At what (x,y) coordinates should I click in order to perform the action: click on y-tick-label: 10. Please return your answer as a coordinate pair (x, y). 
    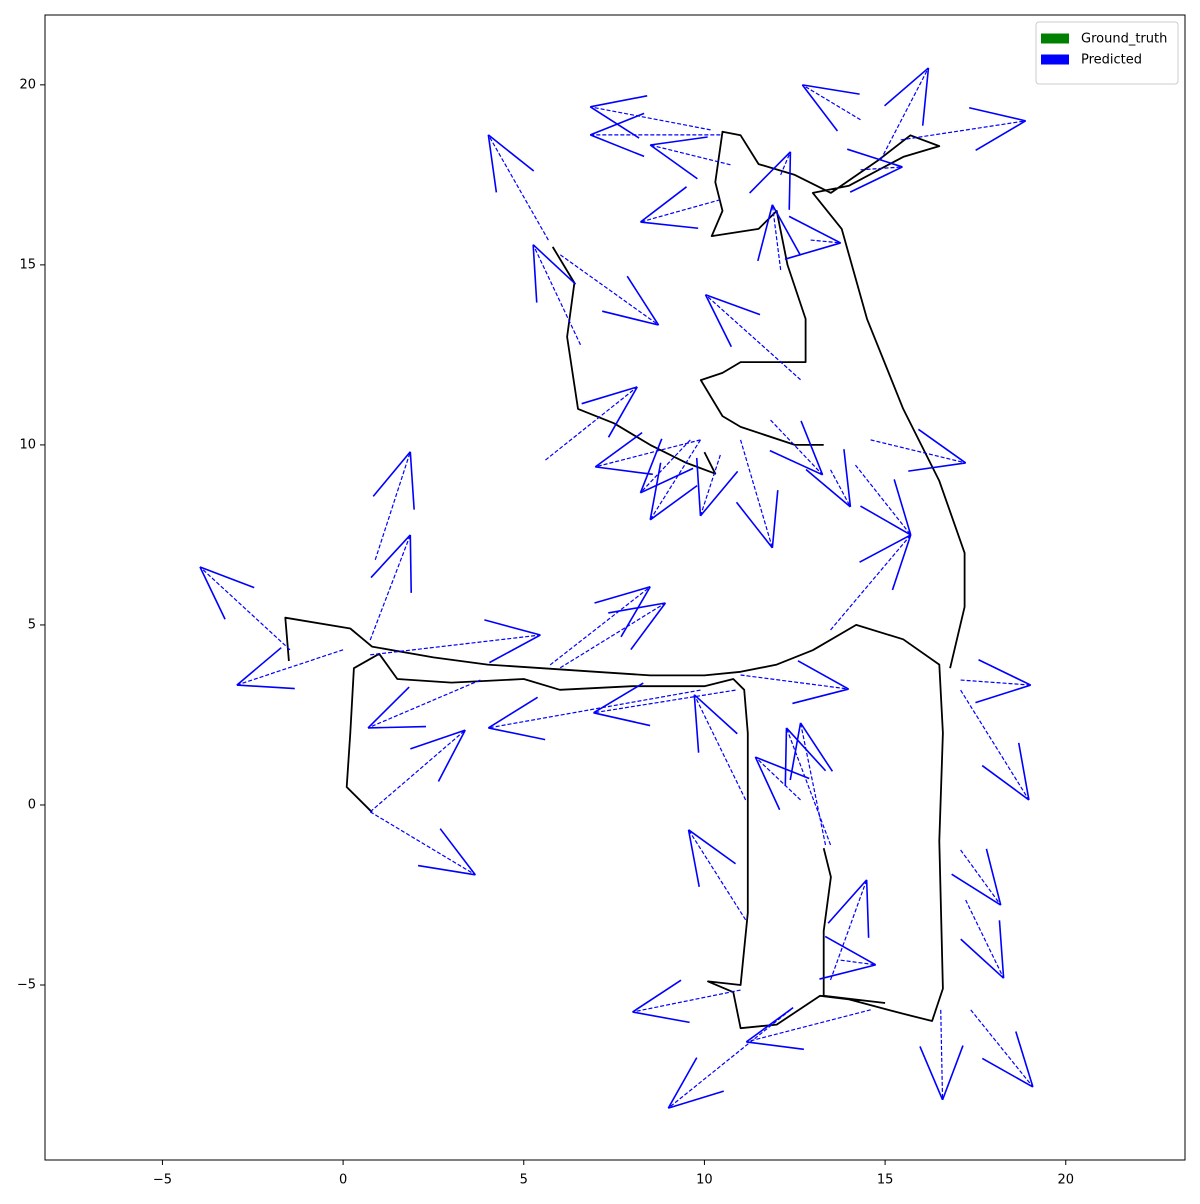
    Looking at the image, I should click on (27, 444).